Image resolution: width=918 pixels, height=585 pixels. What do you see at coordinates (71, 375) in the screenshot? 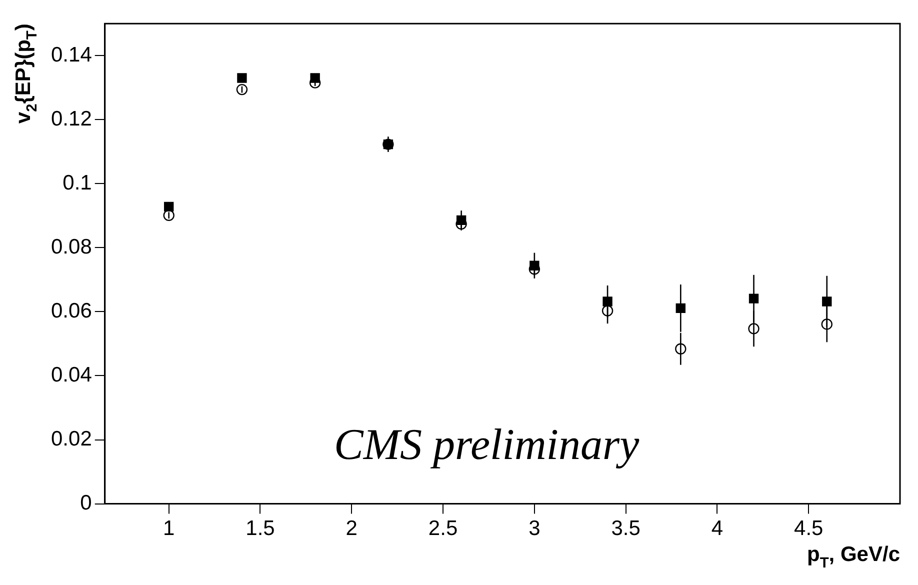
I see `y-tick-label: 0.04` at bounding box center [71, 375].